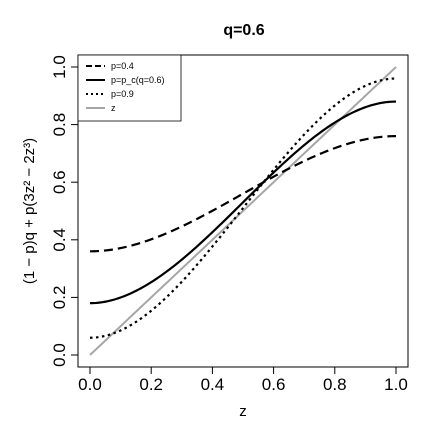 The height and width of the screenshot is (436, 436). What do you see at coordinates (59, 355) in the screenshot?
I see `y-tick-label: 0.0` at bounding box center [59, 355].